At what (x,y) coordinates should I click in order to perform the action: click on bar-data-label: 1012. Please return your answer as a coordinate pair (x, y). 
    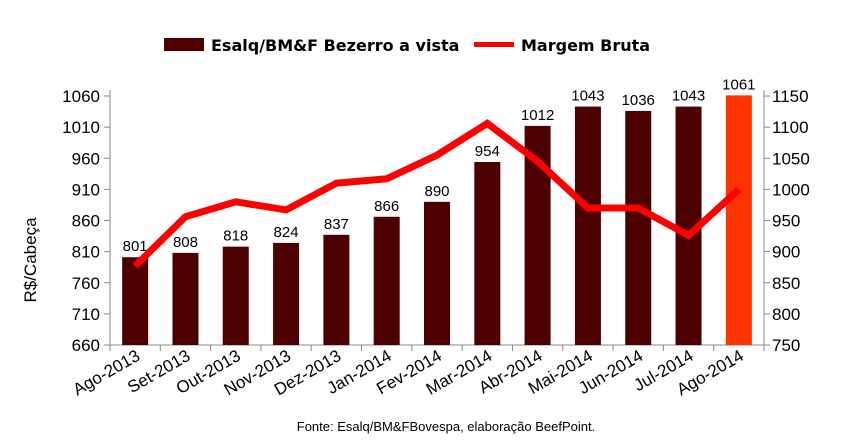
    Looking at the image, I should click on (537, 115).